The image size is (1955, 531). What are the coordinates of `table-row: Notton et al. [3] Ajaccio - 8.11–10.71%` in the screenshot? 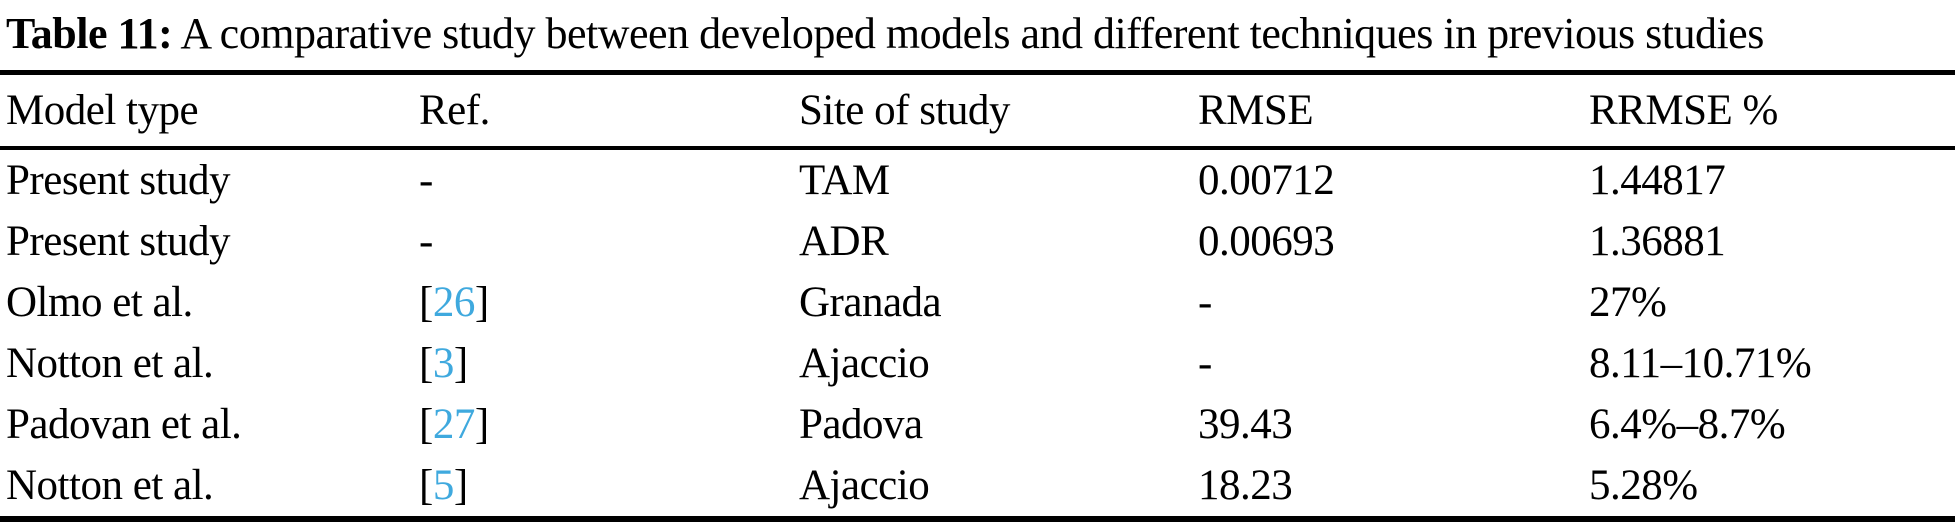 It's located at (977, 363).